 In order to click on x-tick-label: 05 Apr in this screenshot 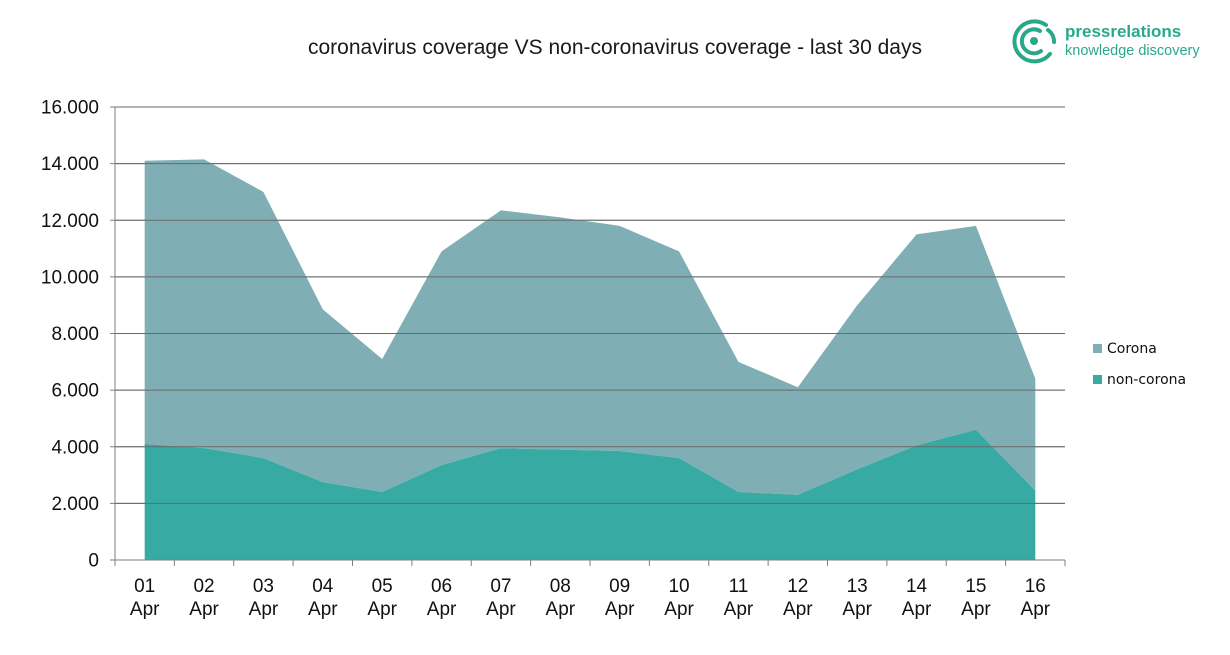, I will do `click(382, 598)`.